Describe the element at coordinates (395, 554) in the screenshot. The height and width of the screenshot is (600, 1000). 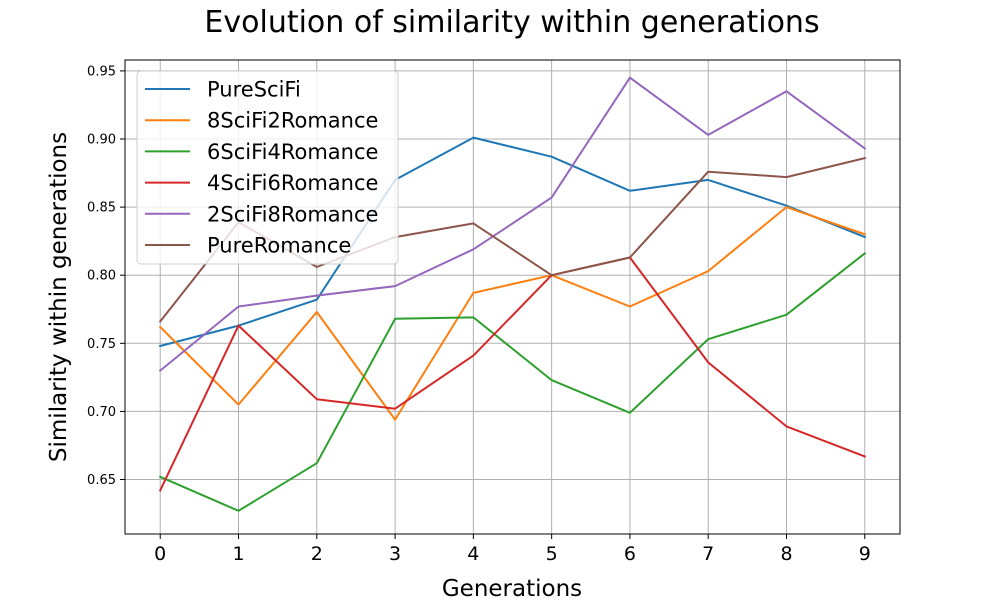
I see `x-tick-label: 3` at that location.